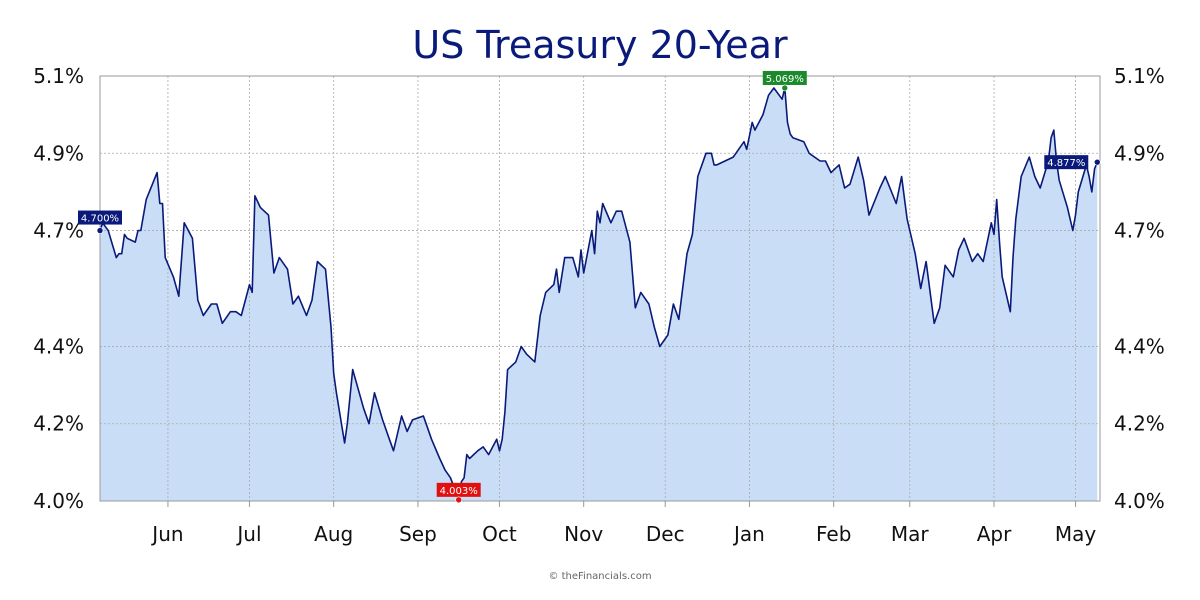 This screenshot has width=1200, height=600. I want to click on y-tick-label-left: 4.0%, so click(58, 501).